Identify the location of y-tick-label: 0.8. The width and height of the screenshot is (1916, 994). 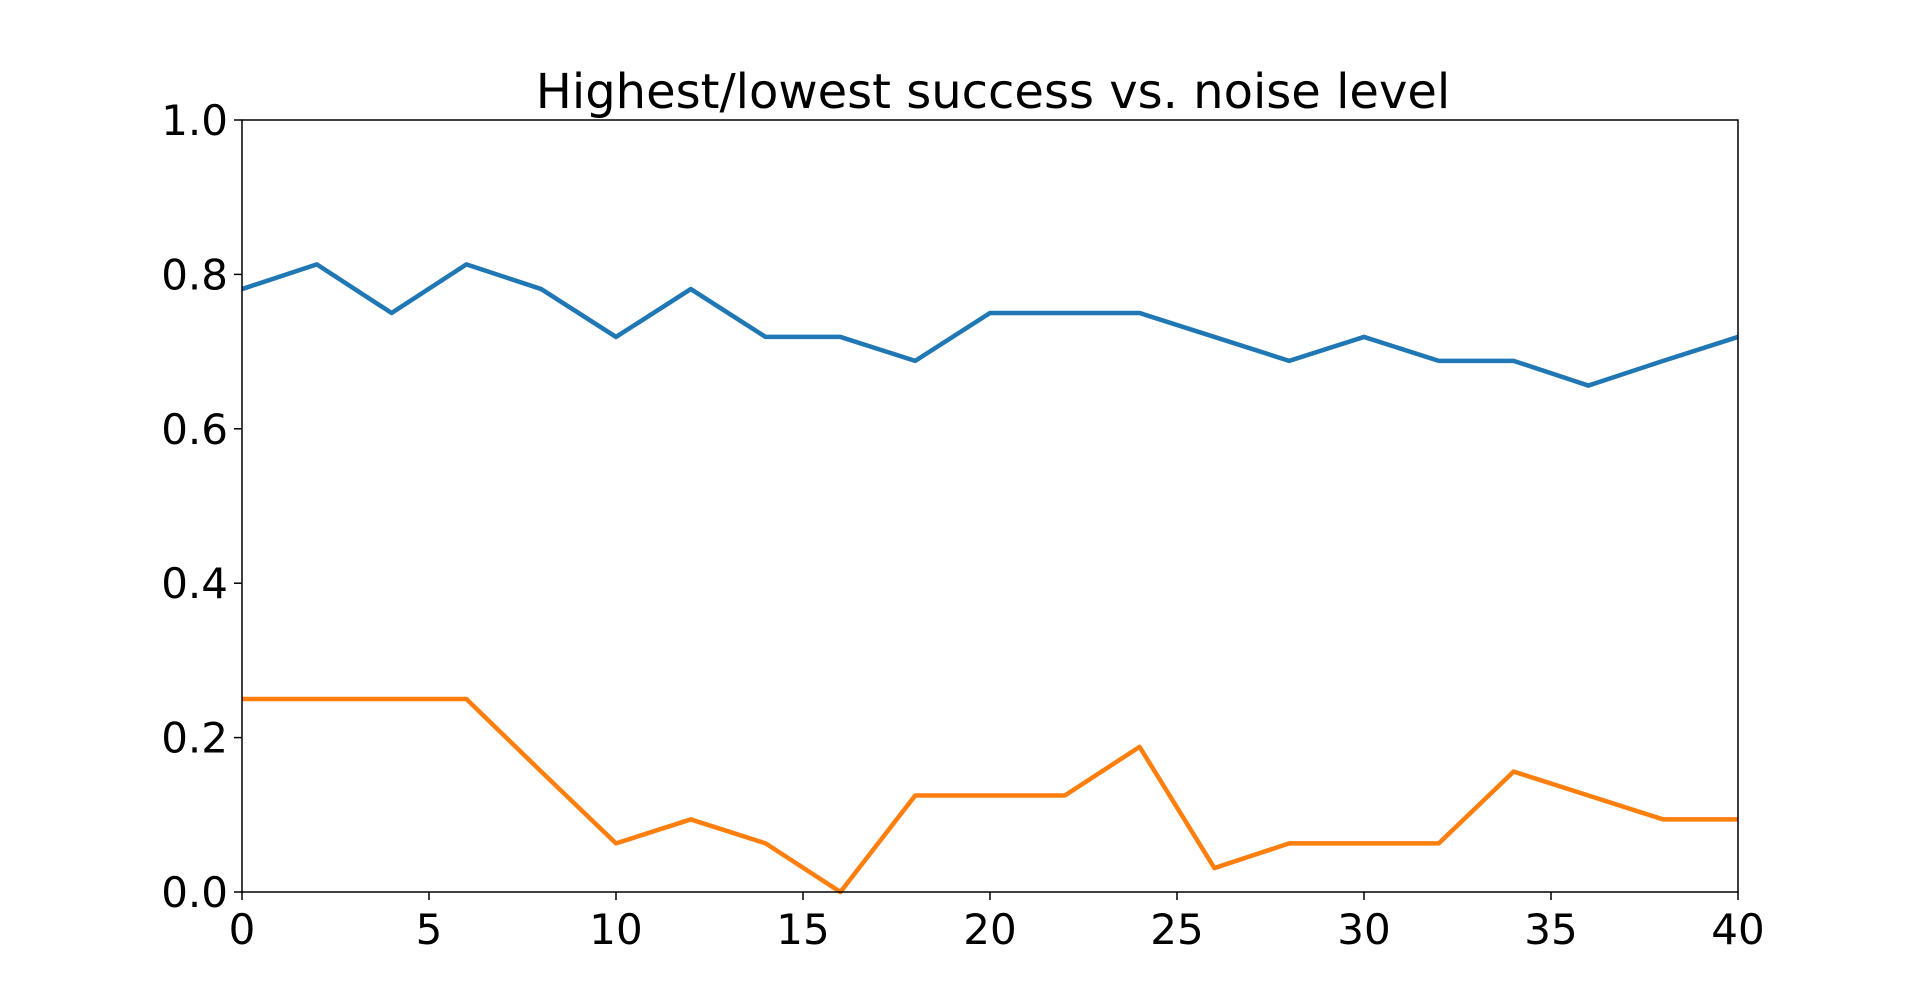
(194, 274).